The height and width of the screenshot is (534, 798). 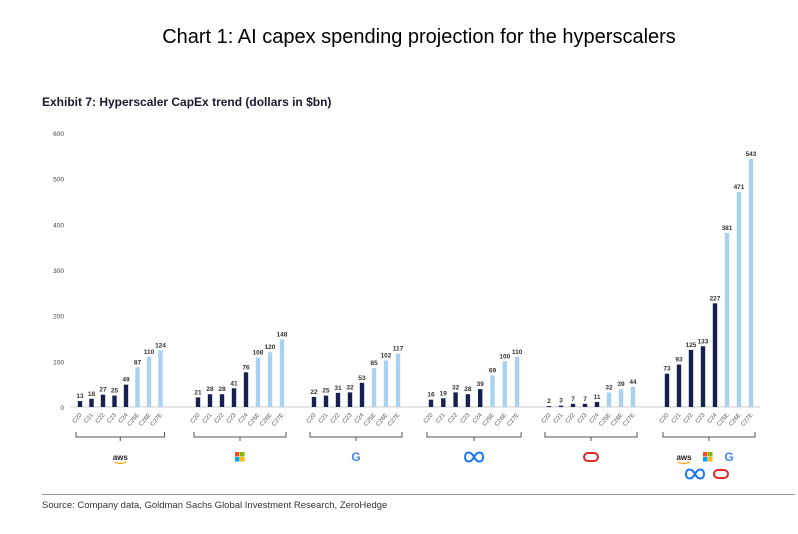 I want to click on microsoft-logo-icon, so click(x=237, y=459).